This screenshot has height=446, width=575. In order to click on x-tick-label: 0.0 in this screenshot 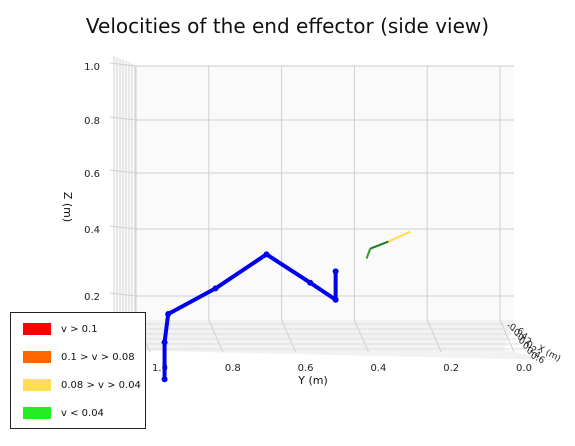, I will do `click(524, 368)`.